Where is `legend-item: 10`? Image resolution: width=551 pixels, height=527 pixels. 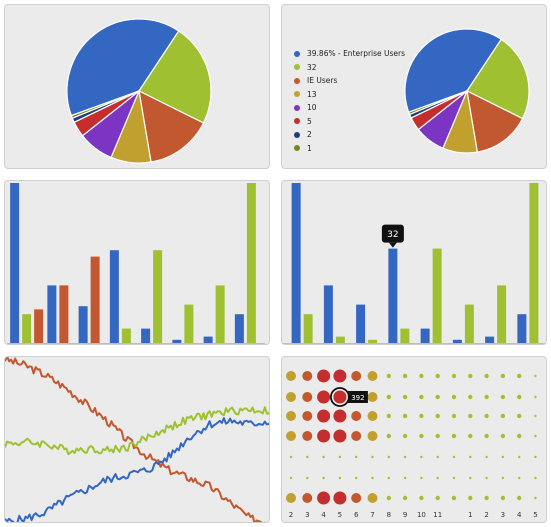 legend-item: 10 is located at coordinates (349, 108).